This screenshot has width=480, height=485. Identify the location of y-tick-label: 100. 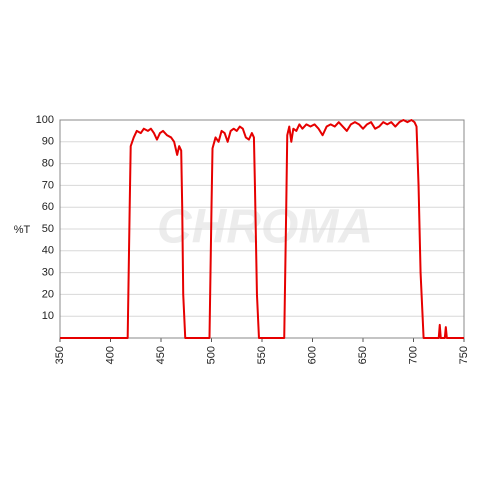
(45, 120).